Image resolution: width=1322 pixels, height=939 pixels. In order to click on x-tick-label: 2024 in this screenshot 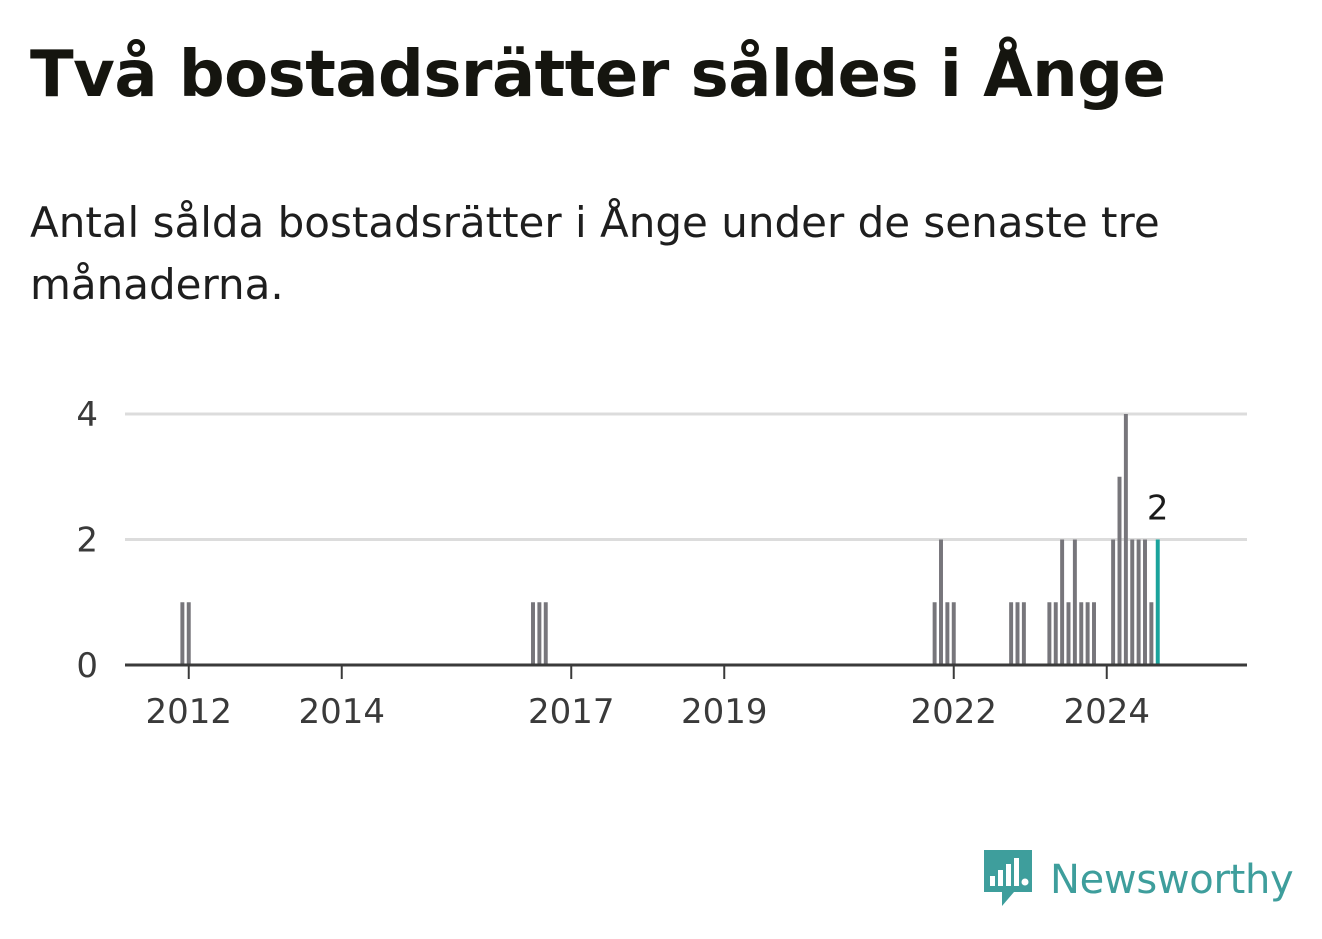, I will do `click(1106, 712)`.